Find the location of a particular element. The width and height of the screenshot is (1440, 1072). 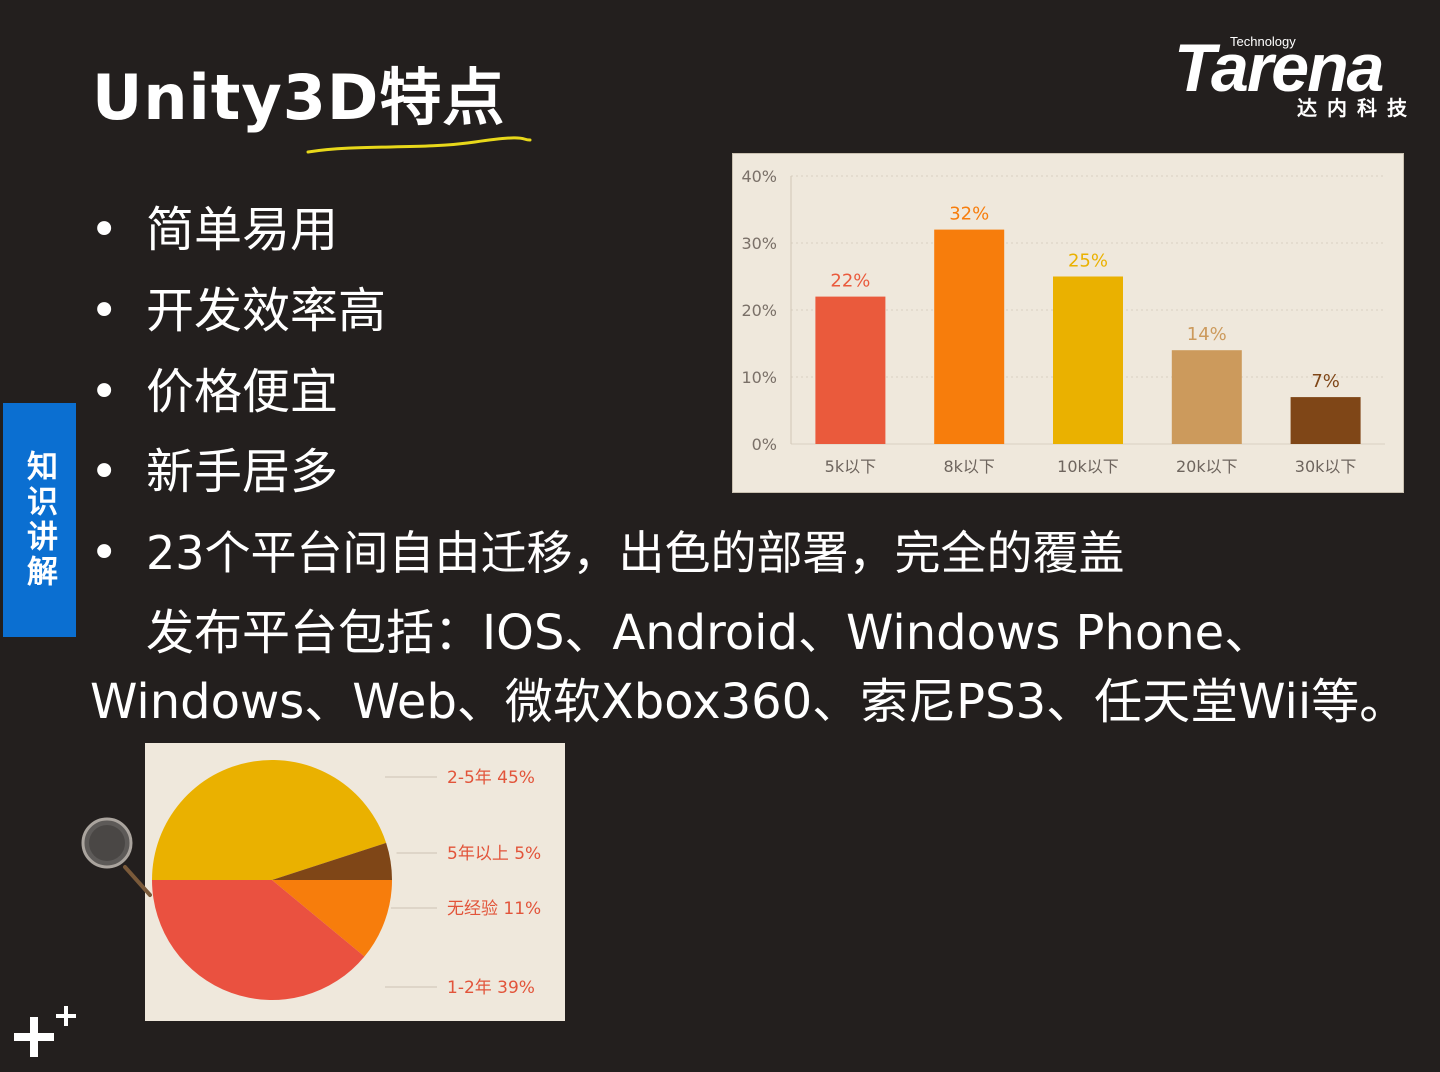

x-tick-label: 5k以下 is located at coordinates (850, 466).